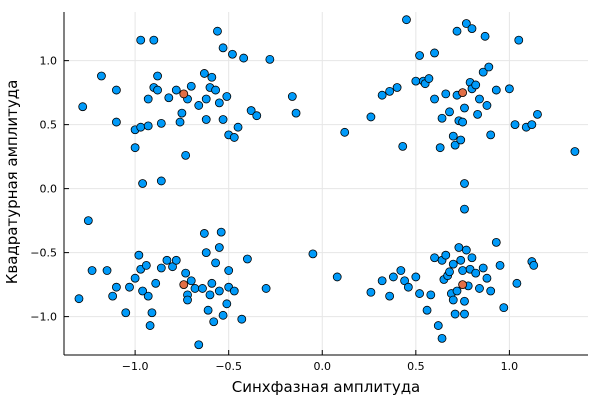 The image size is (600, 400). What do you see at coordinates (43, 317) in the screenshot?
I see `y-tick-label: −1.0` at bounding box center [43, 317].